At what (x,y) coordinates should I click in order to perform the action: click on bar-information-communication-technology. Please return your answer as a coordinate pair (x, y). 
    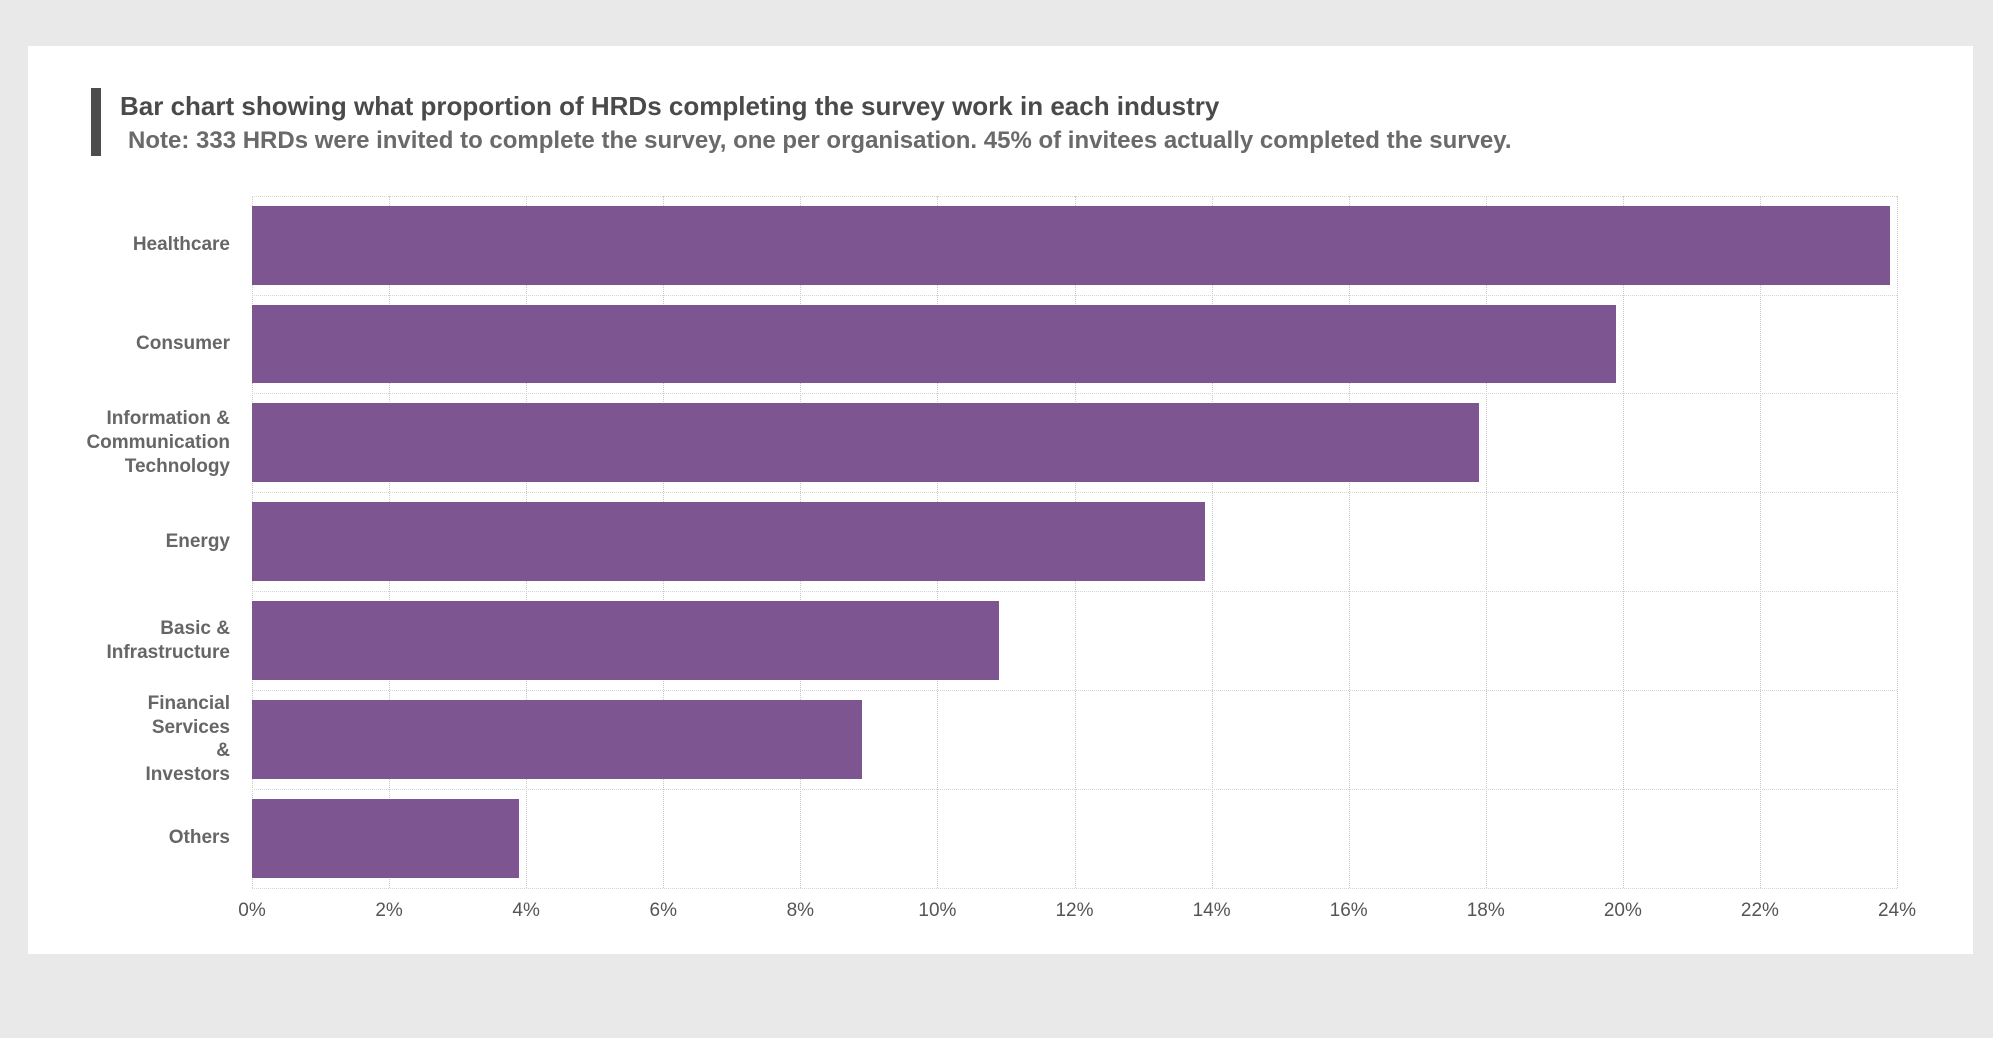
    Looking at the image, I should click on (865, 443).